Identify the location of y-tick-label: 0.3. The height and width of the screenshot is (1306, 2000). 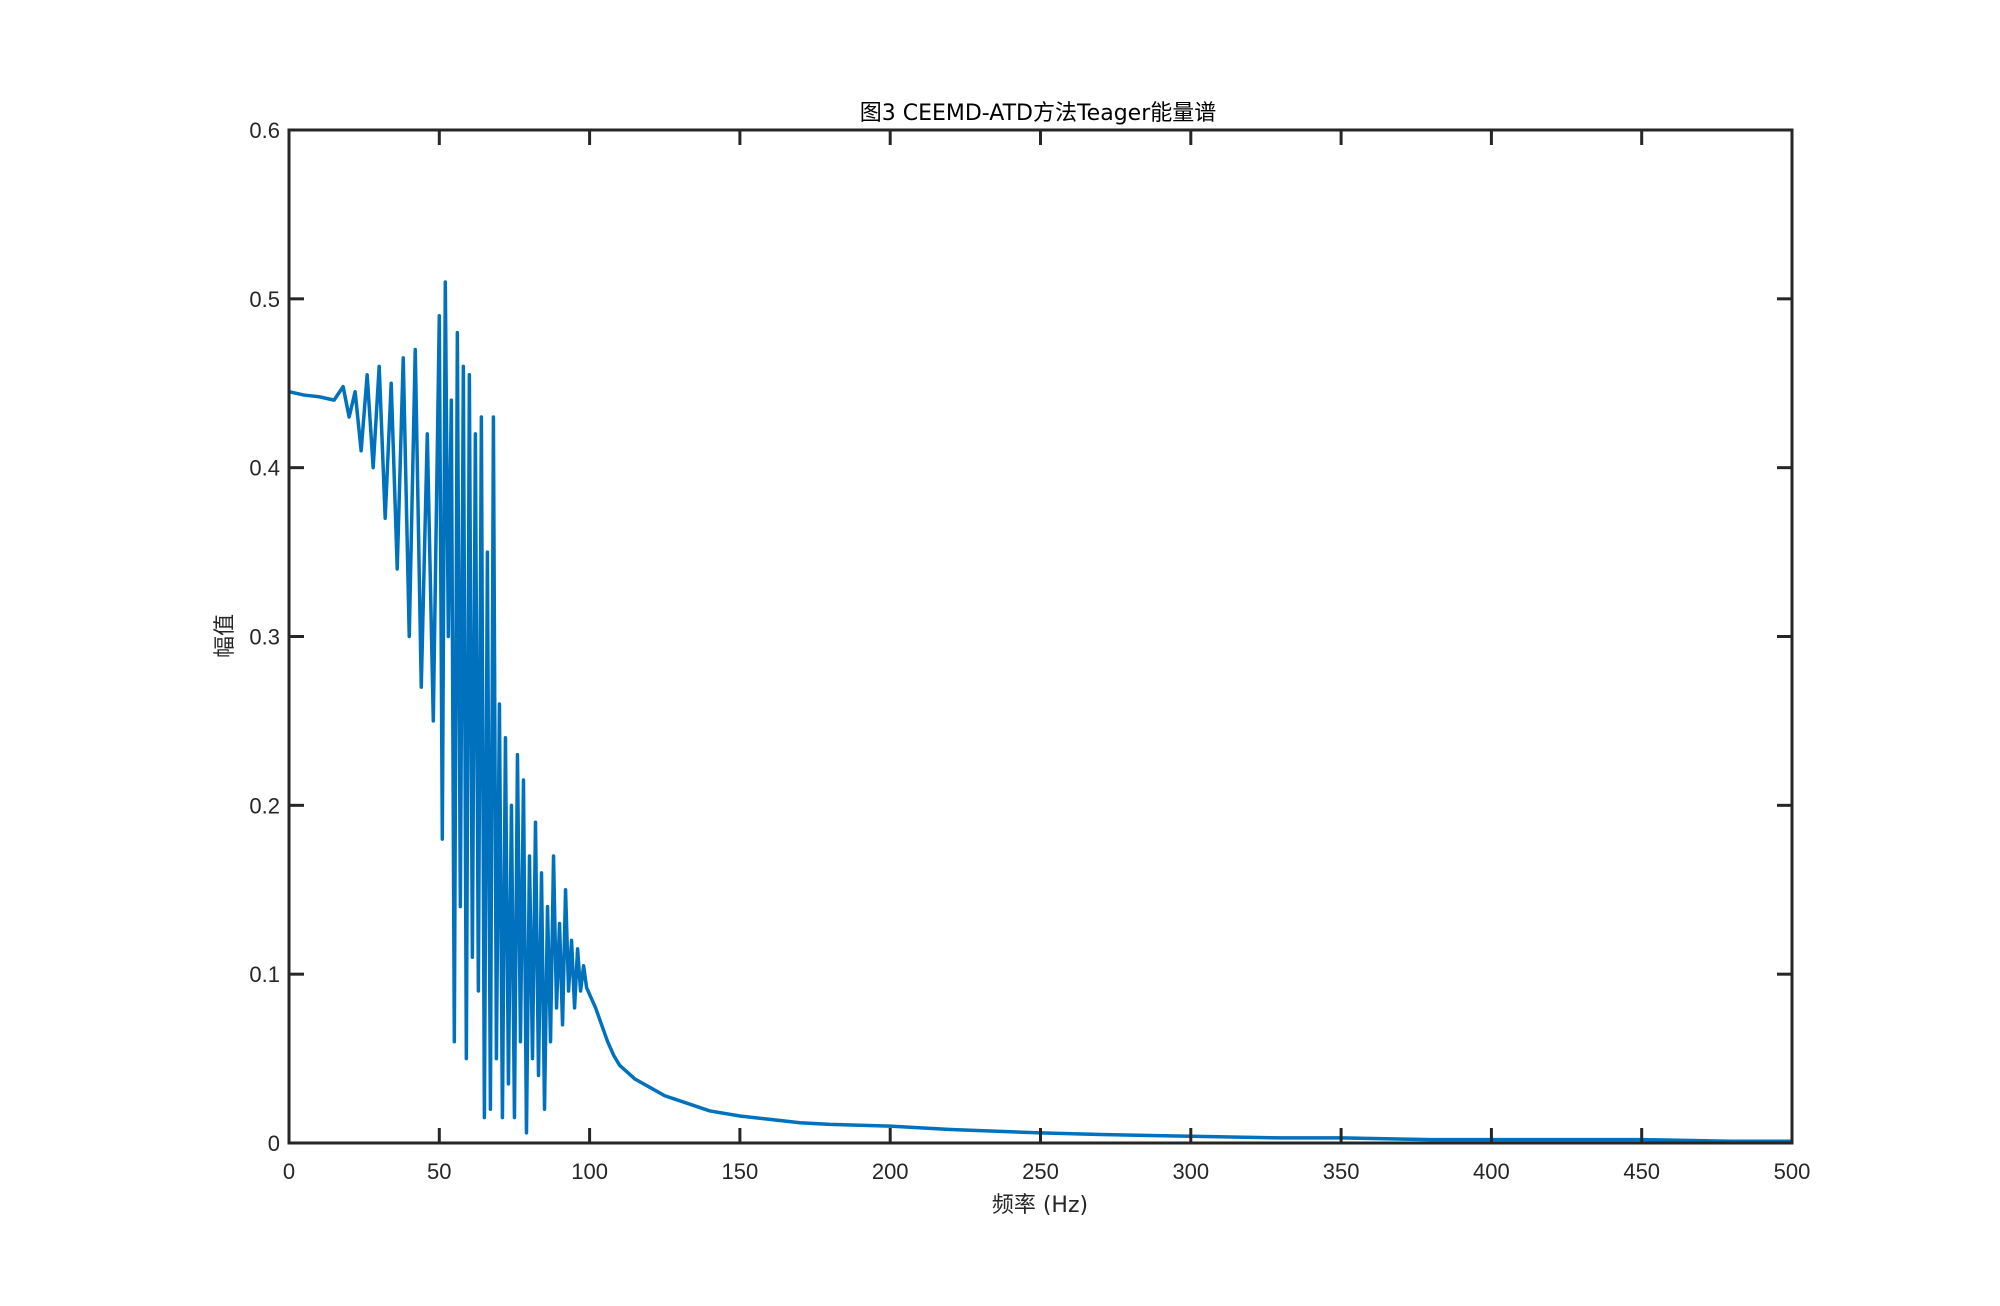
(264, 637).